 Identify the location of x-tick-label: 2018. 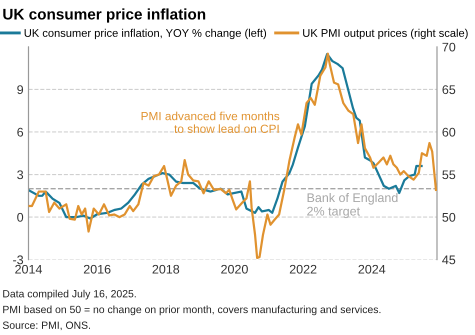
(166, 269).